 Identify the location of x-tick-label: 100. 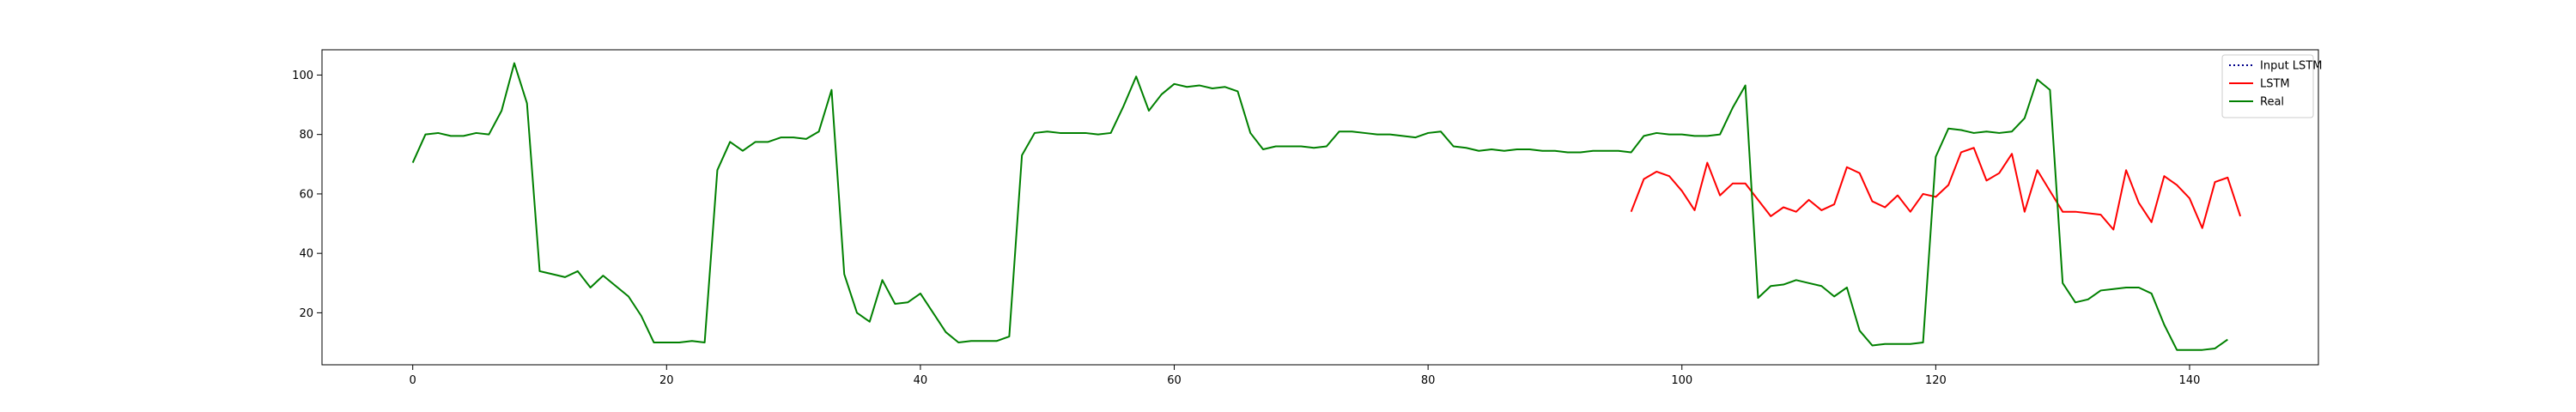
(1682, 380).